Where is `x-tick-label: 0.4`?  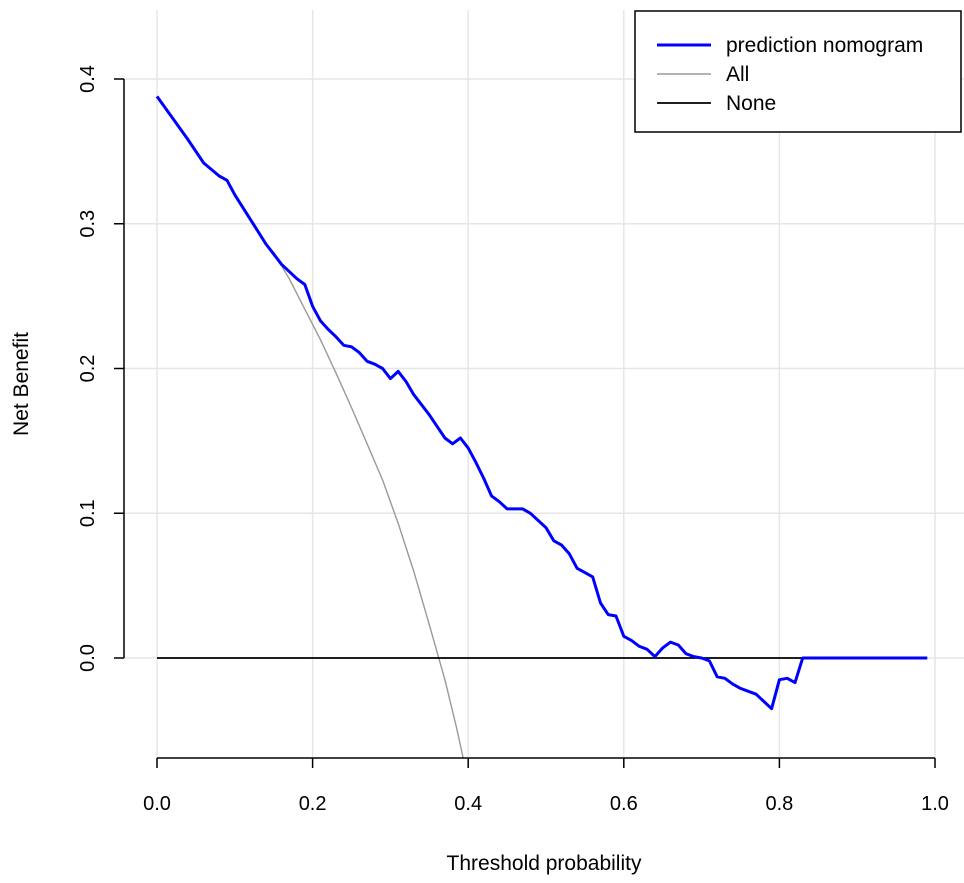 x-tick-label: 0.4 is located at coordinates (468, 804).